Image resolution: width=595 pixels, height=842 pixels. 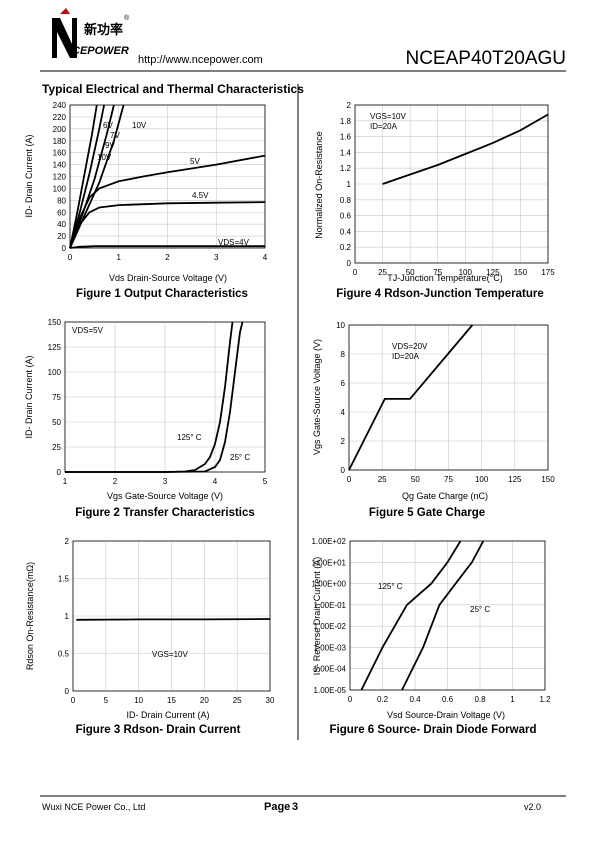 I want to click on y-tick-label: 140, so click(x=60, y=165).